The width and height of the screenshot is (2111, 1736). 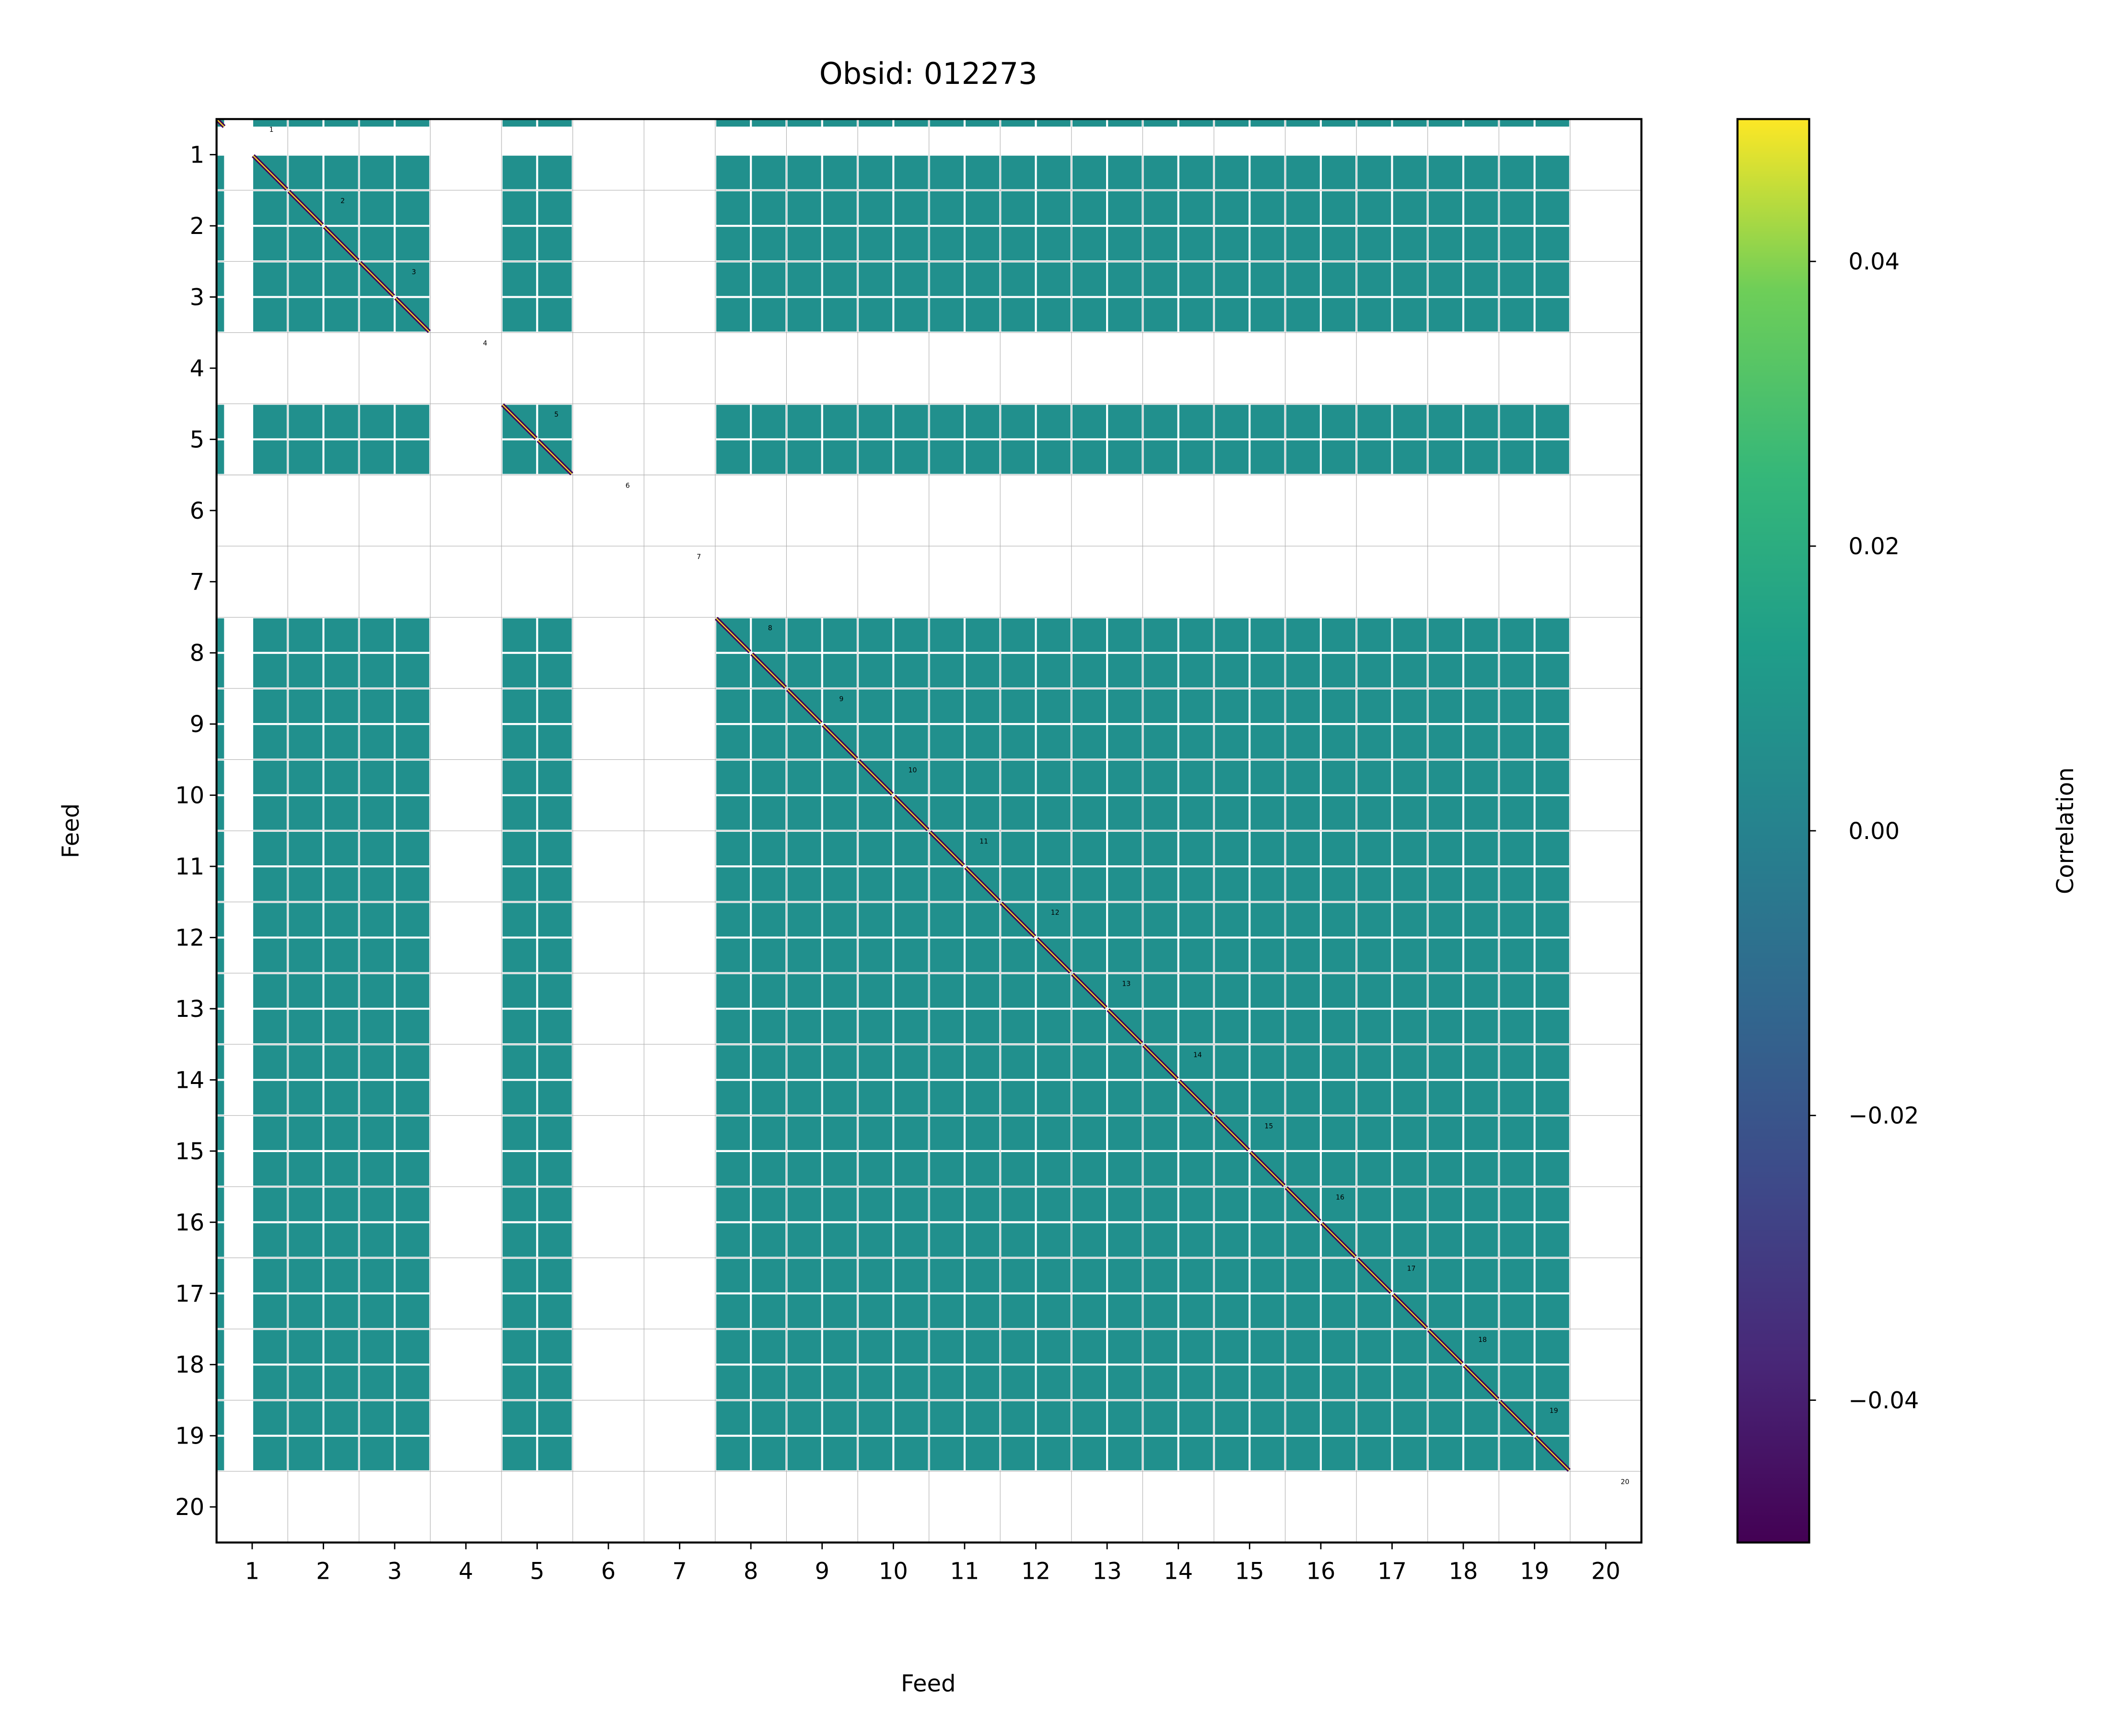 I want to click on y-axis-label: Feed, so click(x=71, y=831).